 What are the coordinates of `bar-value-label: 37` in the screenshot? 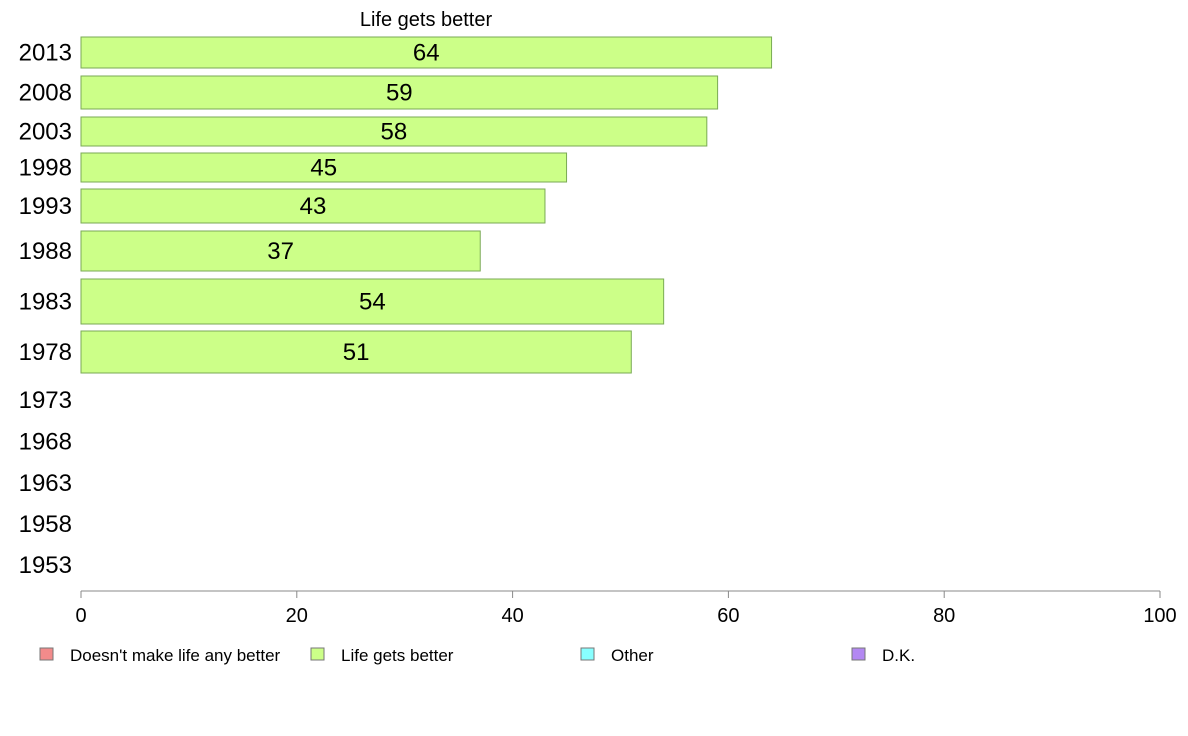 It's located at (280, 251).